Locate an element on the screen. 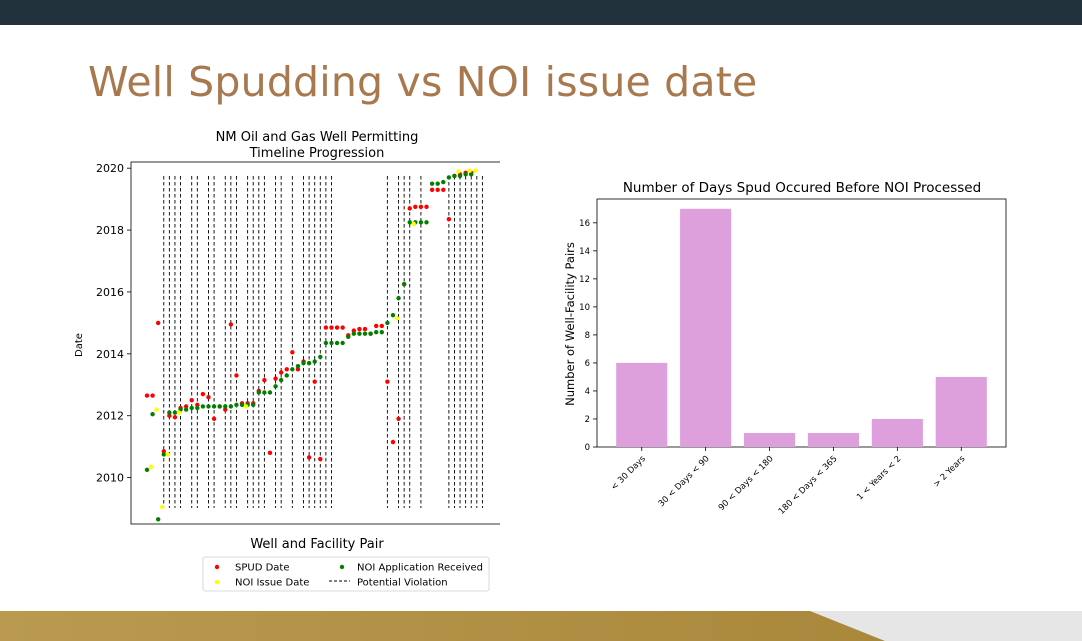 The height and width of the screenshot is (641, 1082). y-tick-label: 4 is located at coordinates (587, 392).